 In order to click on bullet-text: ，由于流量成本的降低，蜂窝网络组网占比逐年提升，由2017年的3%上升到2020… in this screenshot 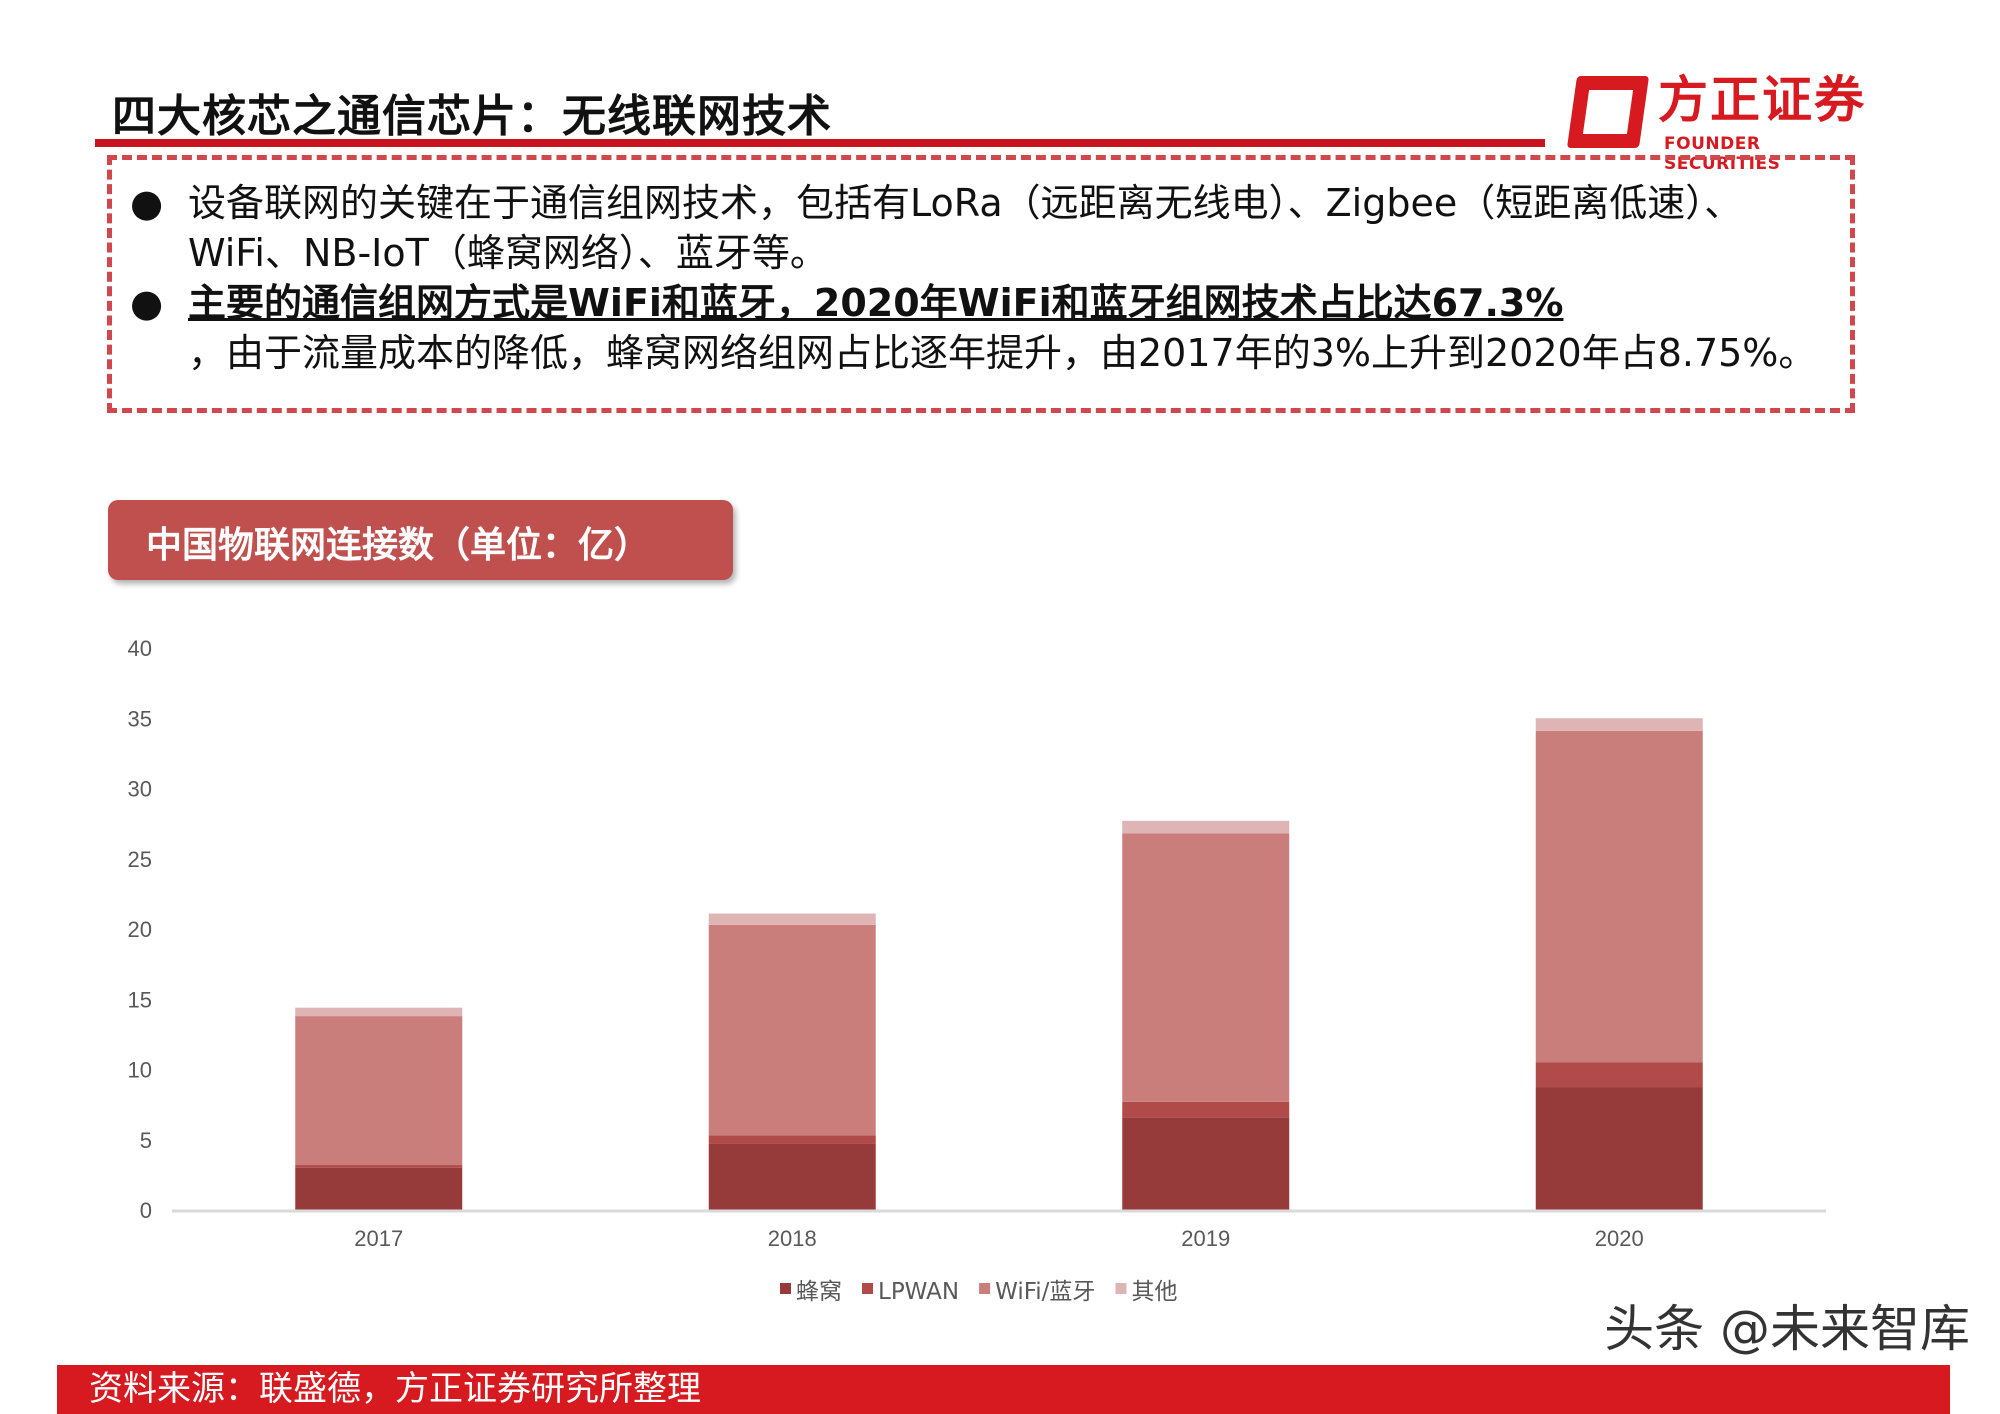, I will do `click(1002, 353)`.